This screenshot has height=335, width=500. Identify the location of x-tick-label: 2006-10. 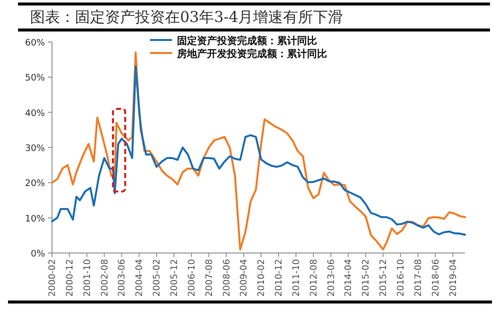
(192, 277).